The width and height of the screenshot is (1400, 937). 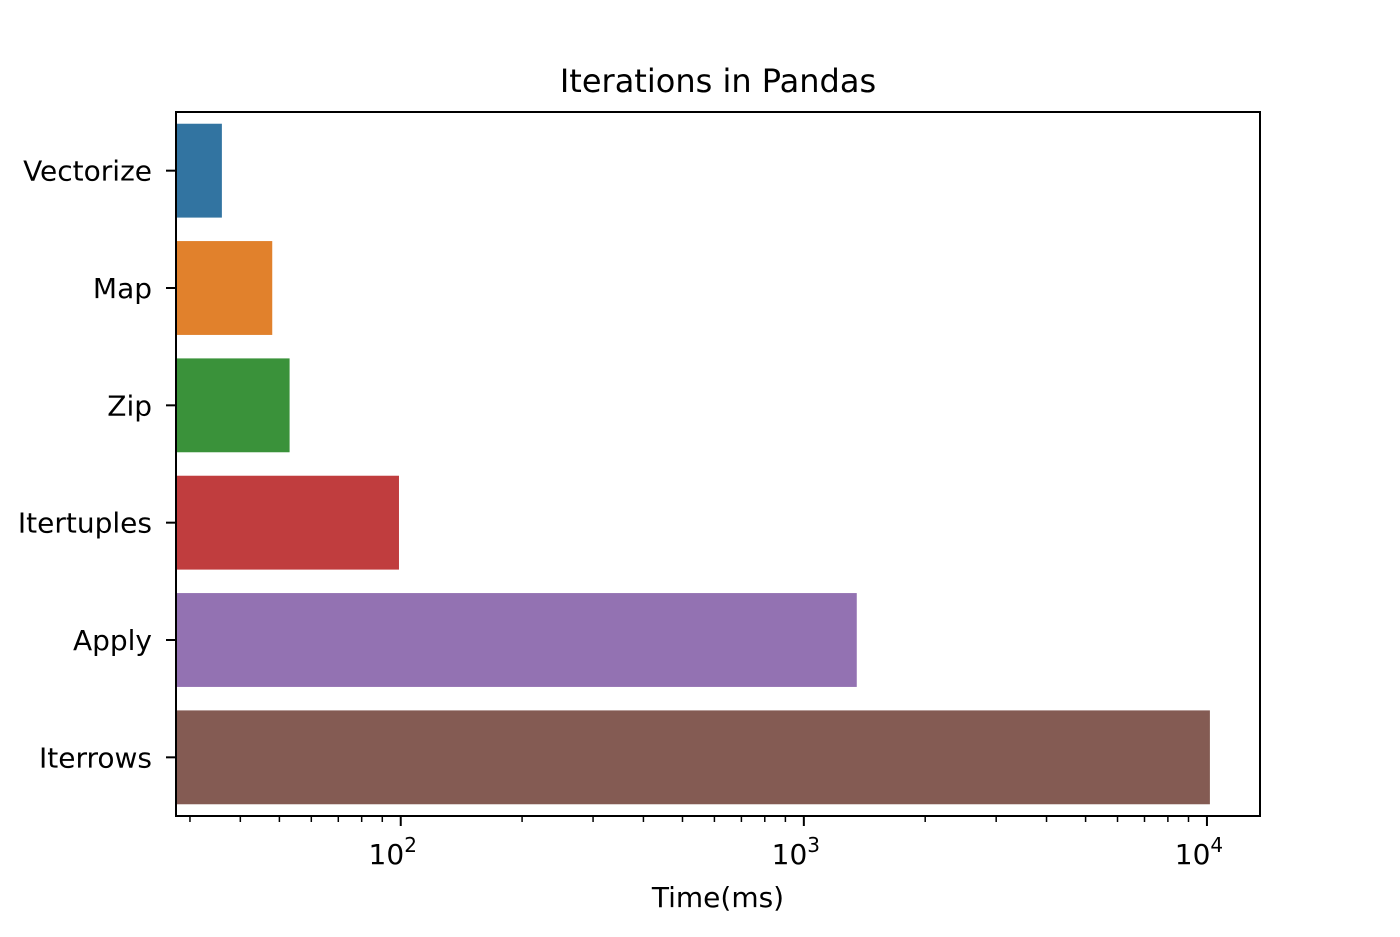 I want to click on y-tick-label: Zip, so click(x=129, y=405).